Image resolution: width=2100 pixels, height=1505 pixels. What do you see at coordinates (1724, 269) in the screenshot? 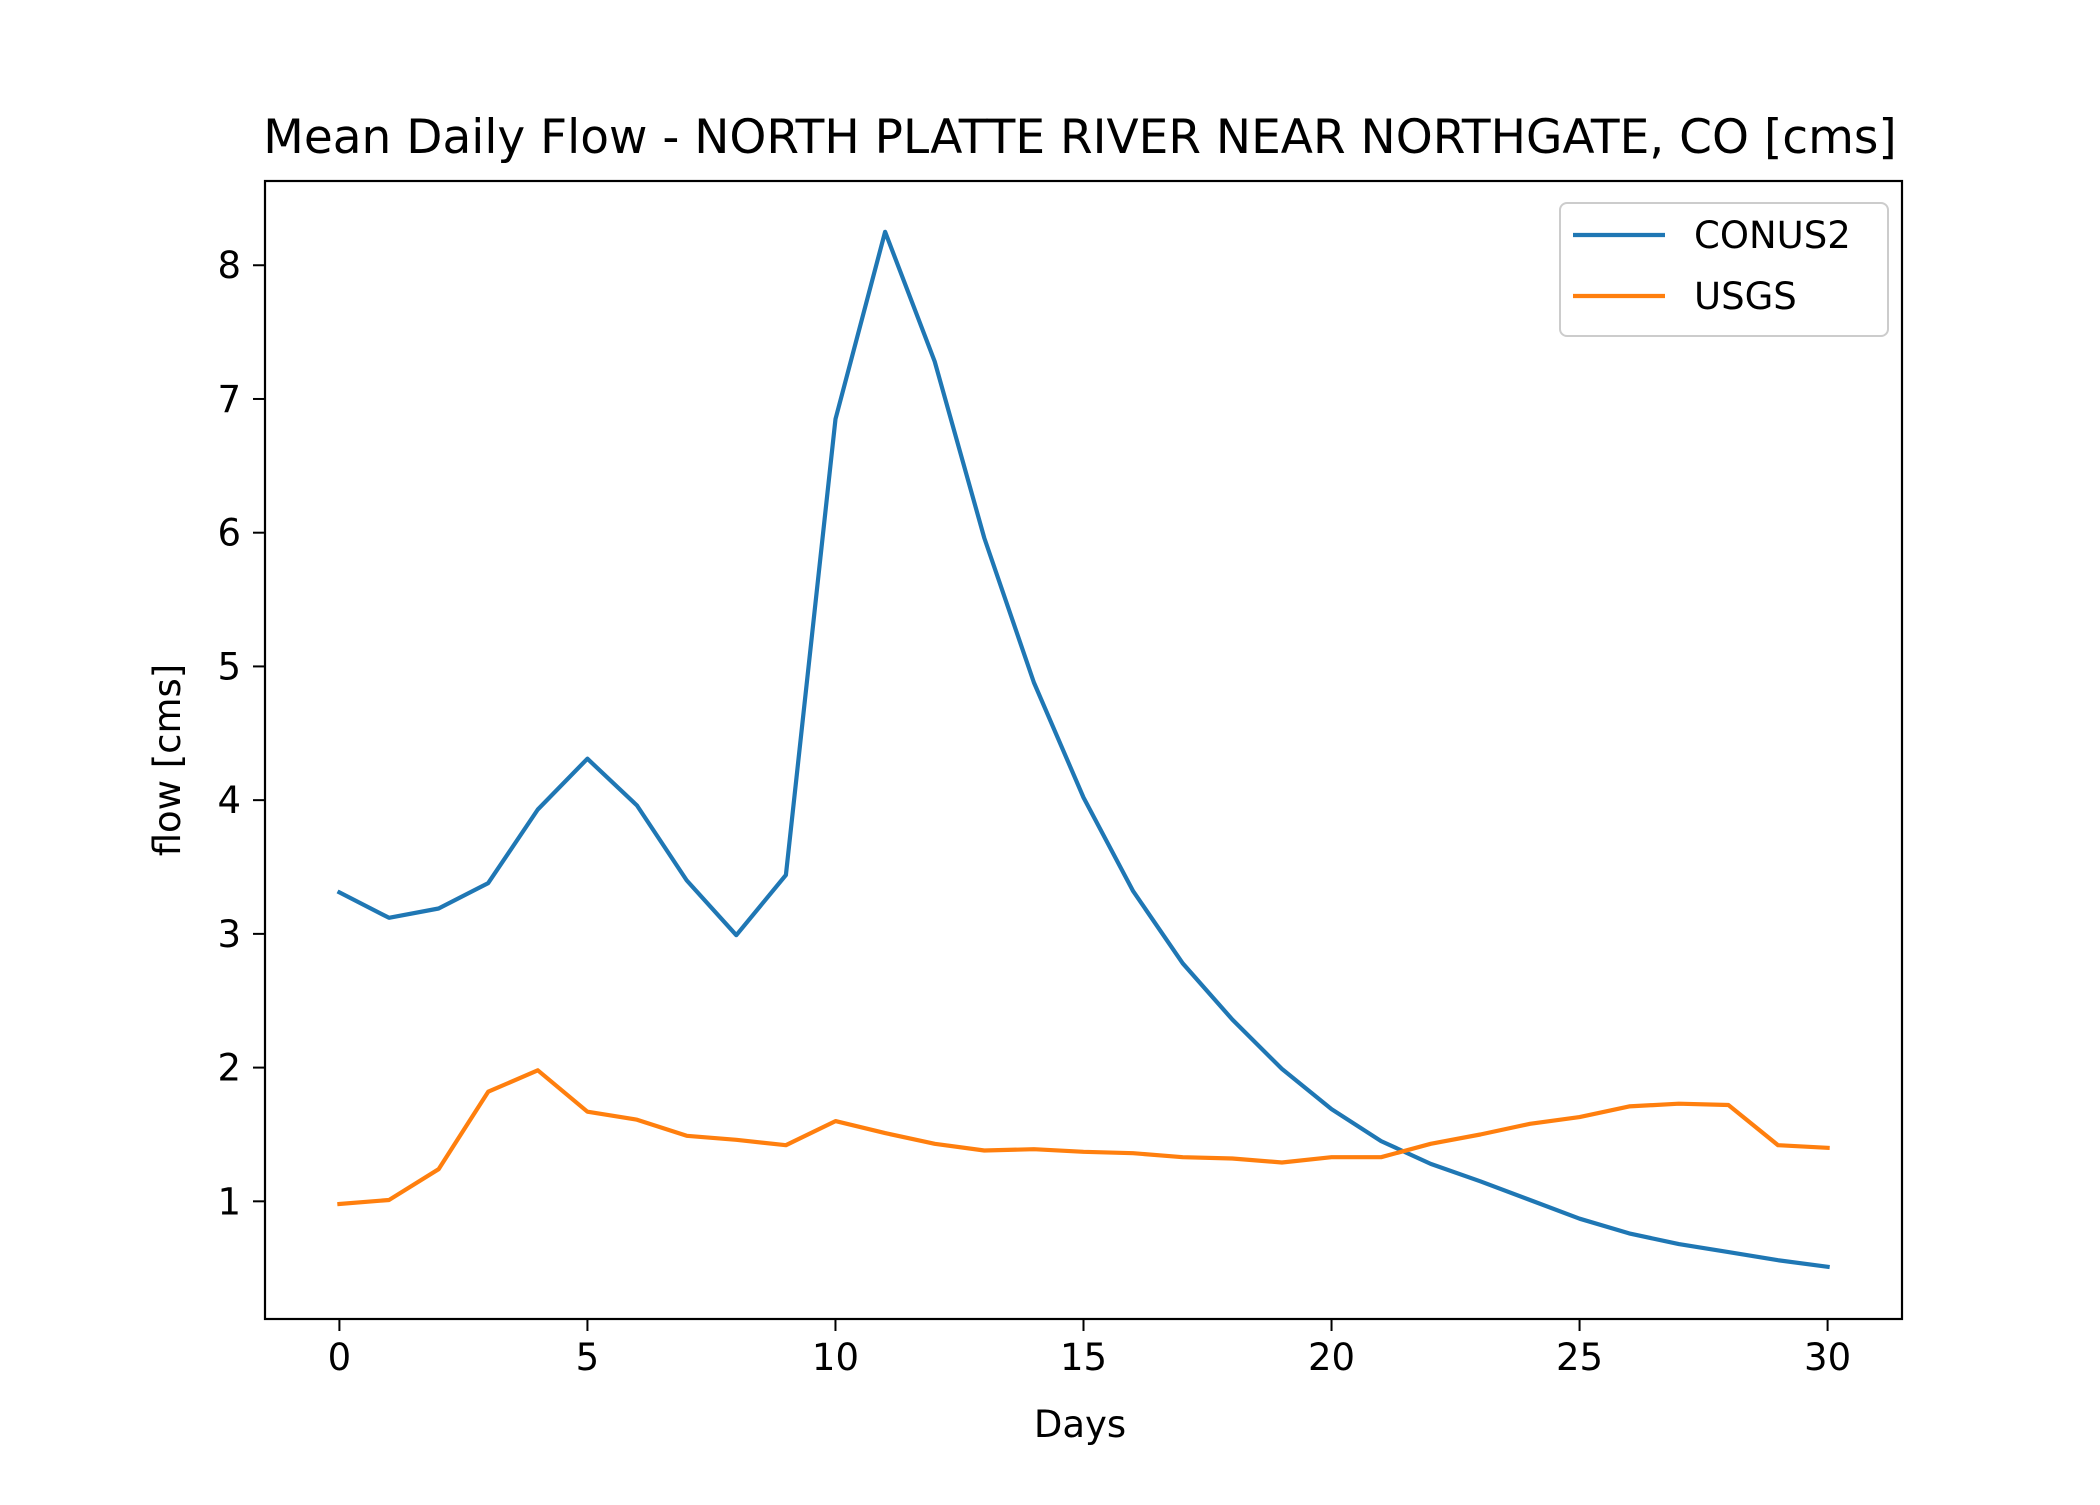
I see `legend: CONUS2 USGS` at bounding box center [1724, 269].